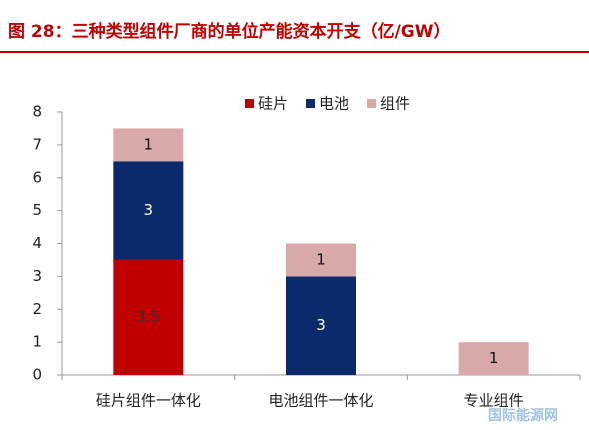 The image size is (589, 430). Describe the element at coordinates (523, 415) in the screenshot. I see `watermark: 国际能源网` at that location.